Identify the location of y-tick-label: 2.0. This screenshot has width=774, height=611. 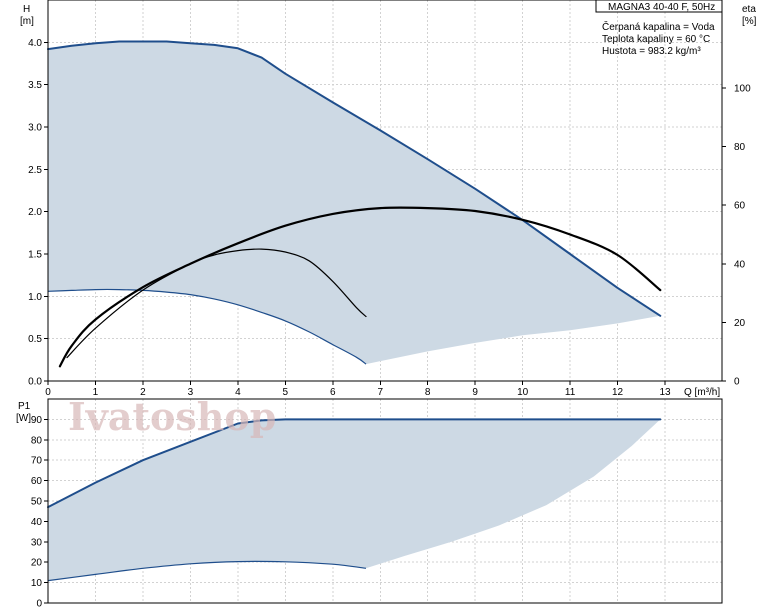
(35, 212).